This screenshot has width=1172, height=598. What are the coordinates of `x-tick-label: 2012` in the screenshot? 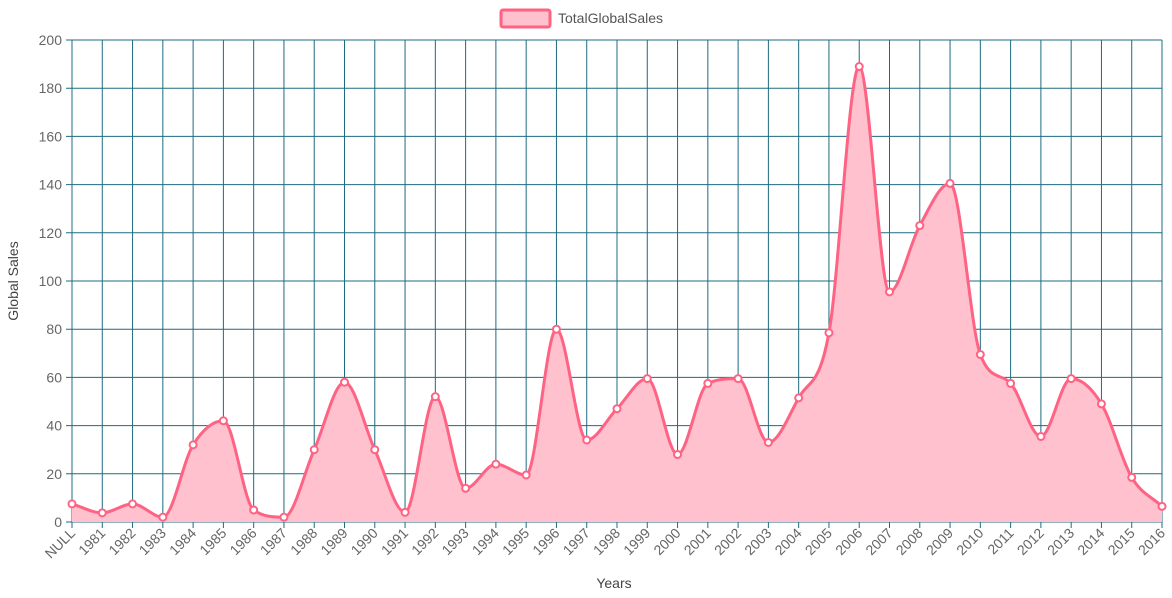 It's located at (1030, 541).